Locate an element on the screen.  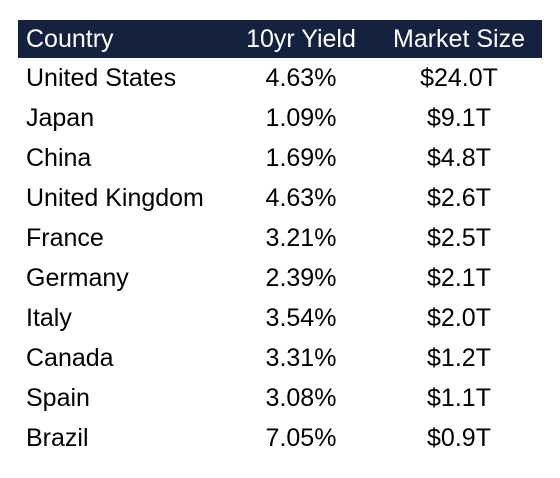
market-size-cell: $1.2T is located at coordinates (459, 357).